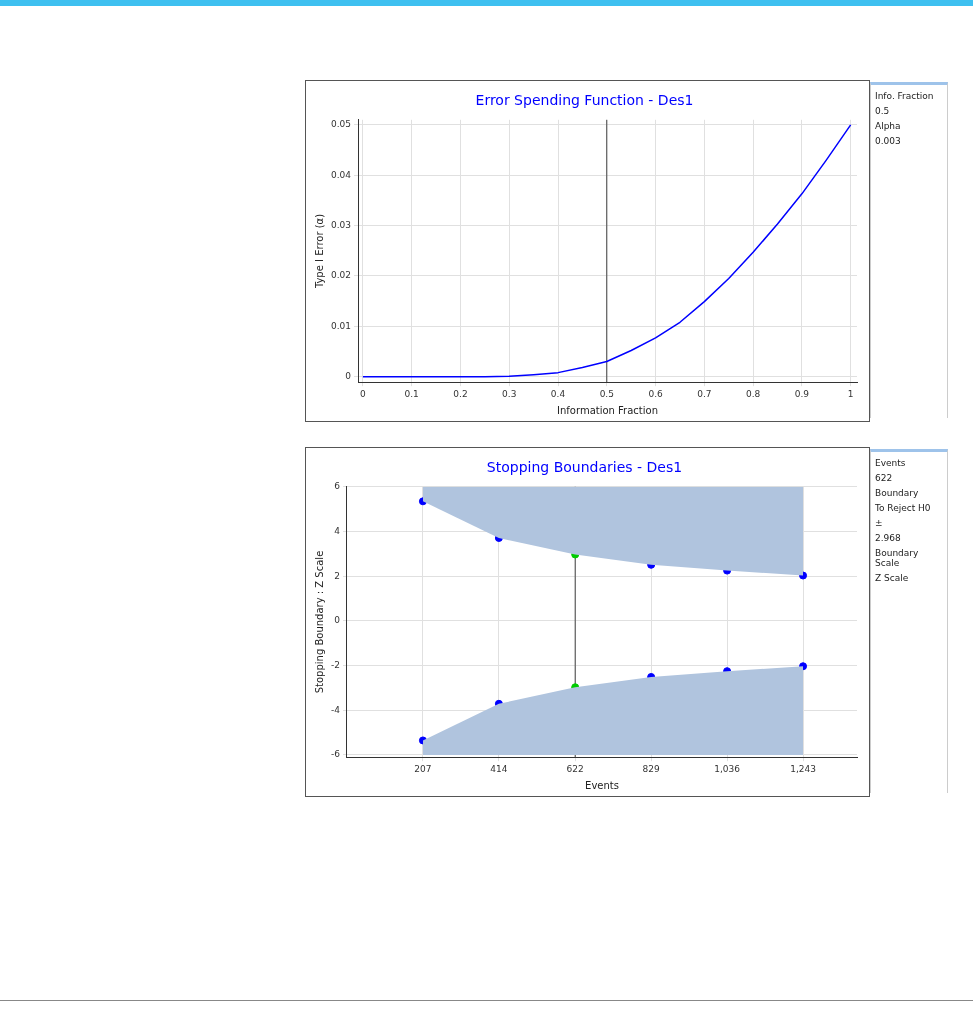  Describe the element at coordinates (651, 768) in the screenshot. I see `x-tick-label: 829` at that location.